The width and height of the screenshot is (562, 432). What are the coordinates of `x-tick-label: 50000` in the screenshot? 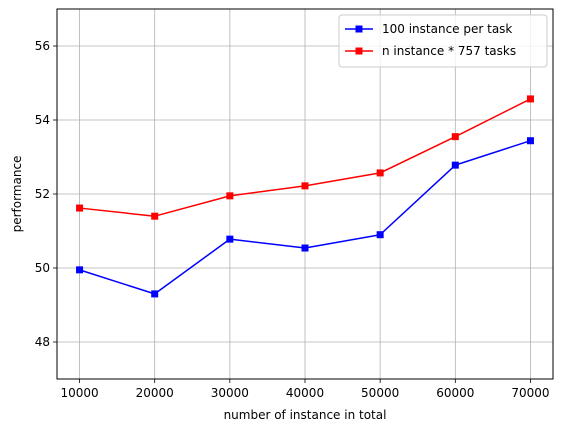 It's located at (380, 393).